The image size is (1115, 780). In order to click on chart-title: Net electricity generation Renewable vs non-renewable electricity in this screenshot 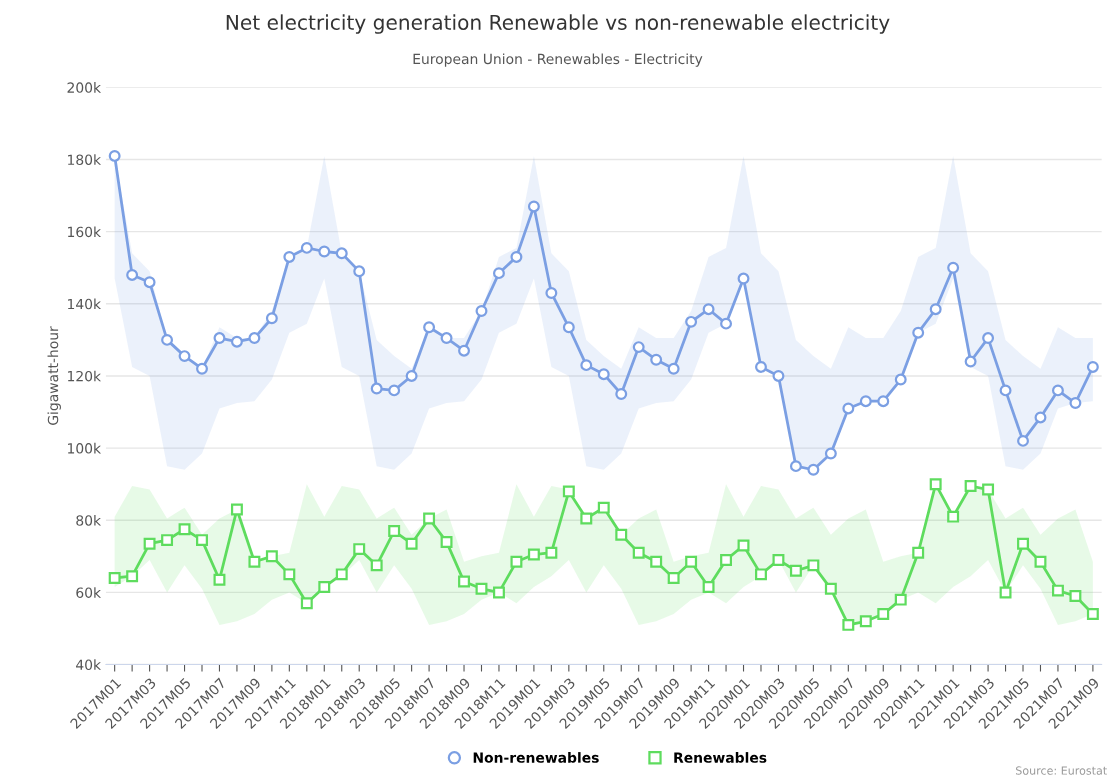, I will do `click(558, 24)`.